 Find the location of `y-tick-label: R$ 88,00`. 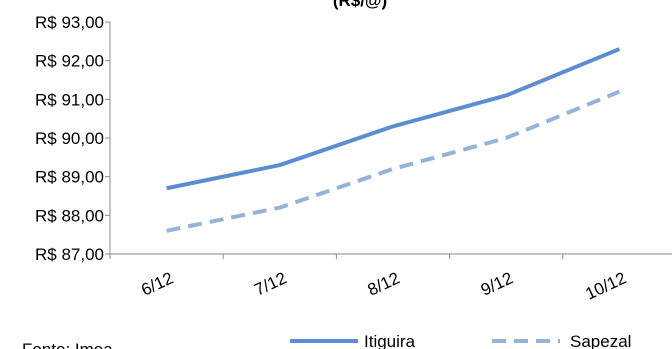

y-tick-label: R$ 88,00 is located at coordinates (69, 215).